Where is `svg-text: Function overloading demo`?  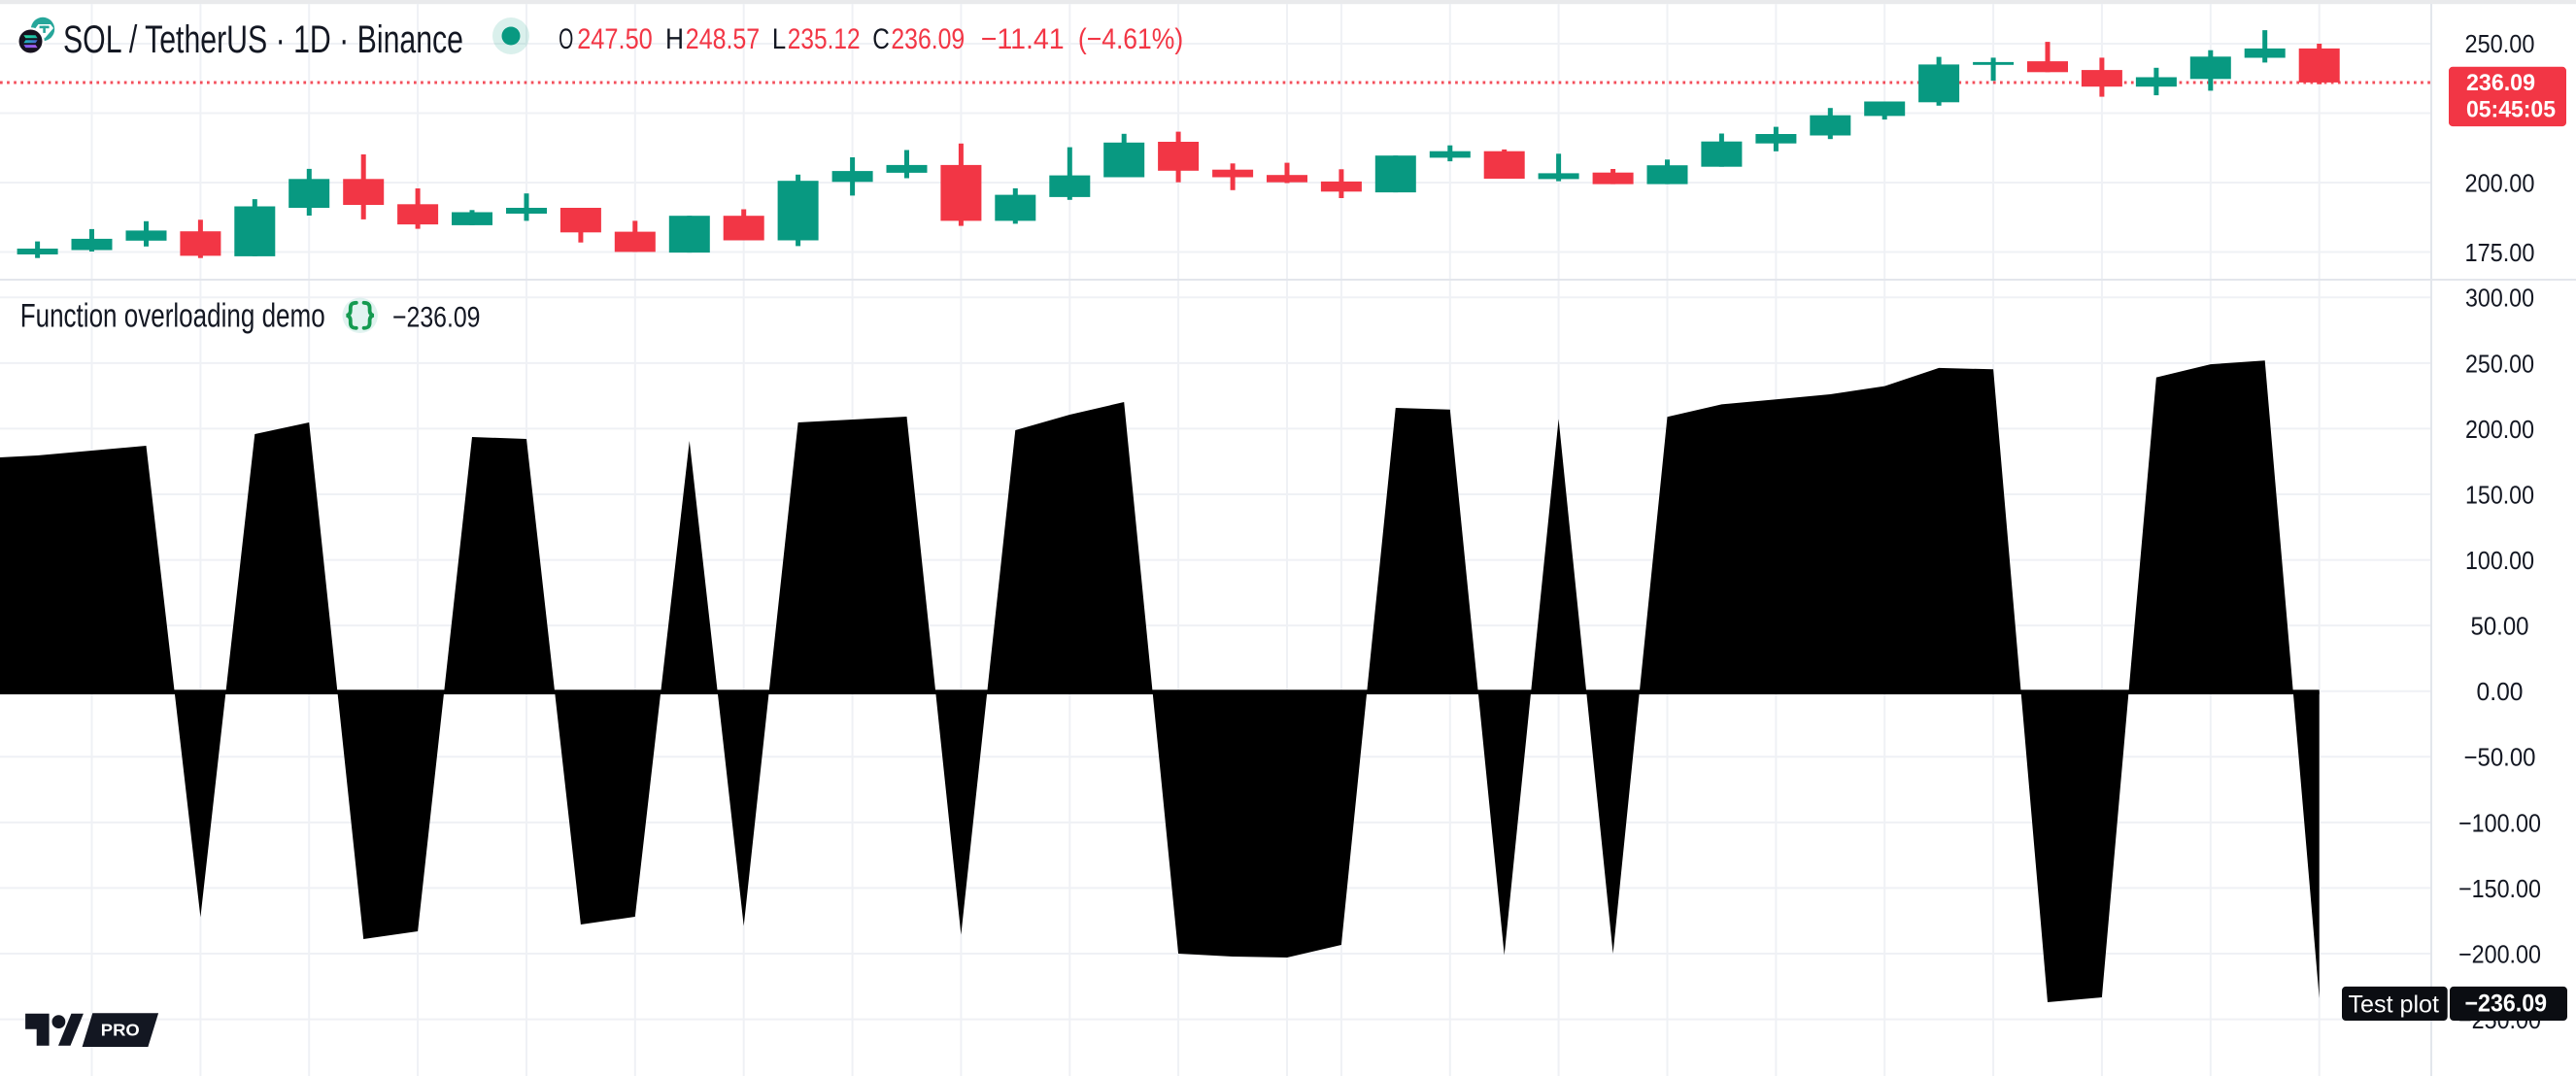 svg-text: Function overloading demo is located at coordinates (172, 317).